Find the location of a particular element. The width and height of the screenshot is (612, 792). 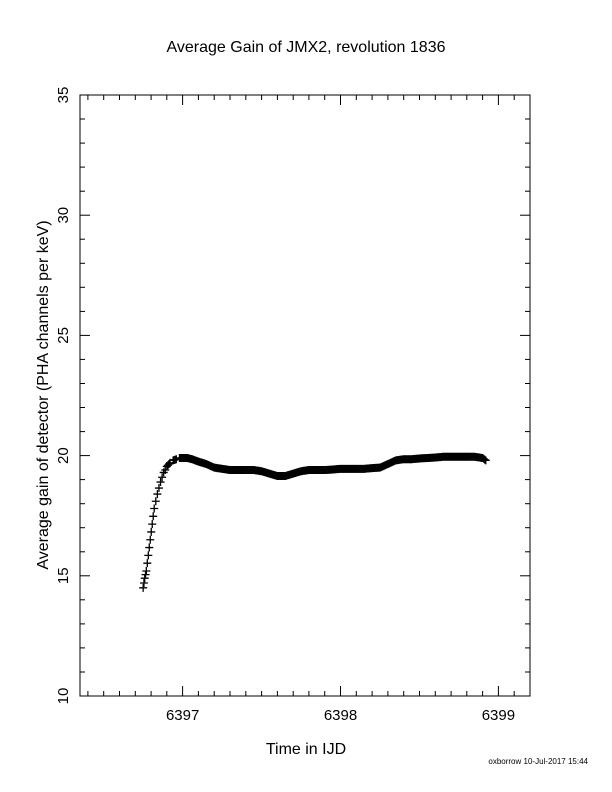

footer-stamp: oxborrow 10-Jul-2017 15:44 is located at coordinates (538, 761).